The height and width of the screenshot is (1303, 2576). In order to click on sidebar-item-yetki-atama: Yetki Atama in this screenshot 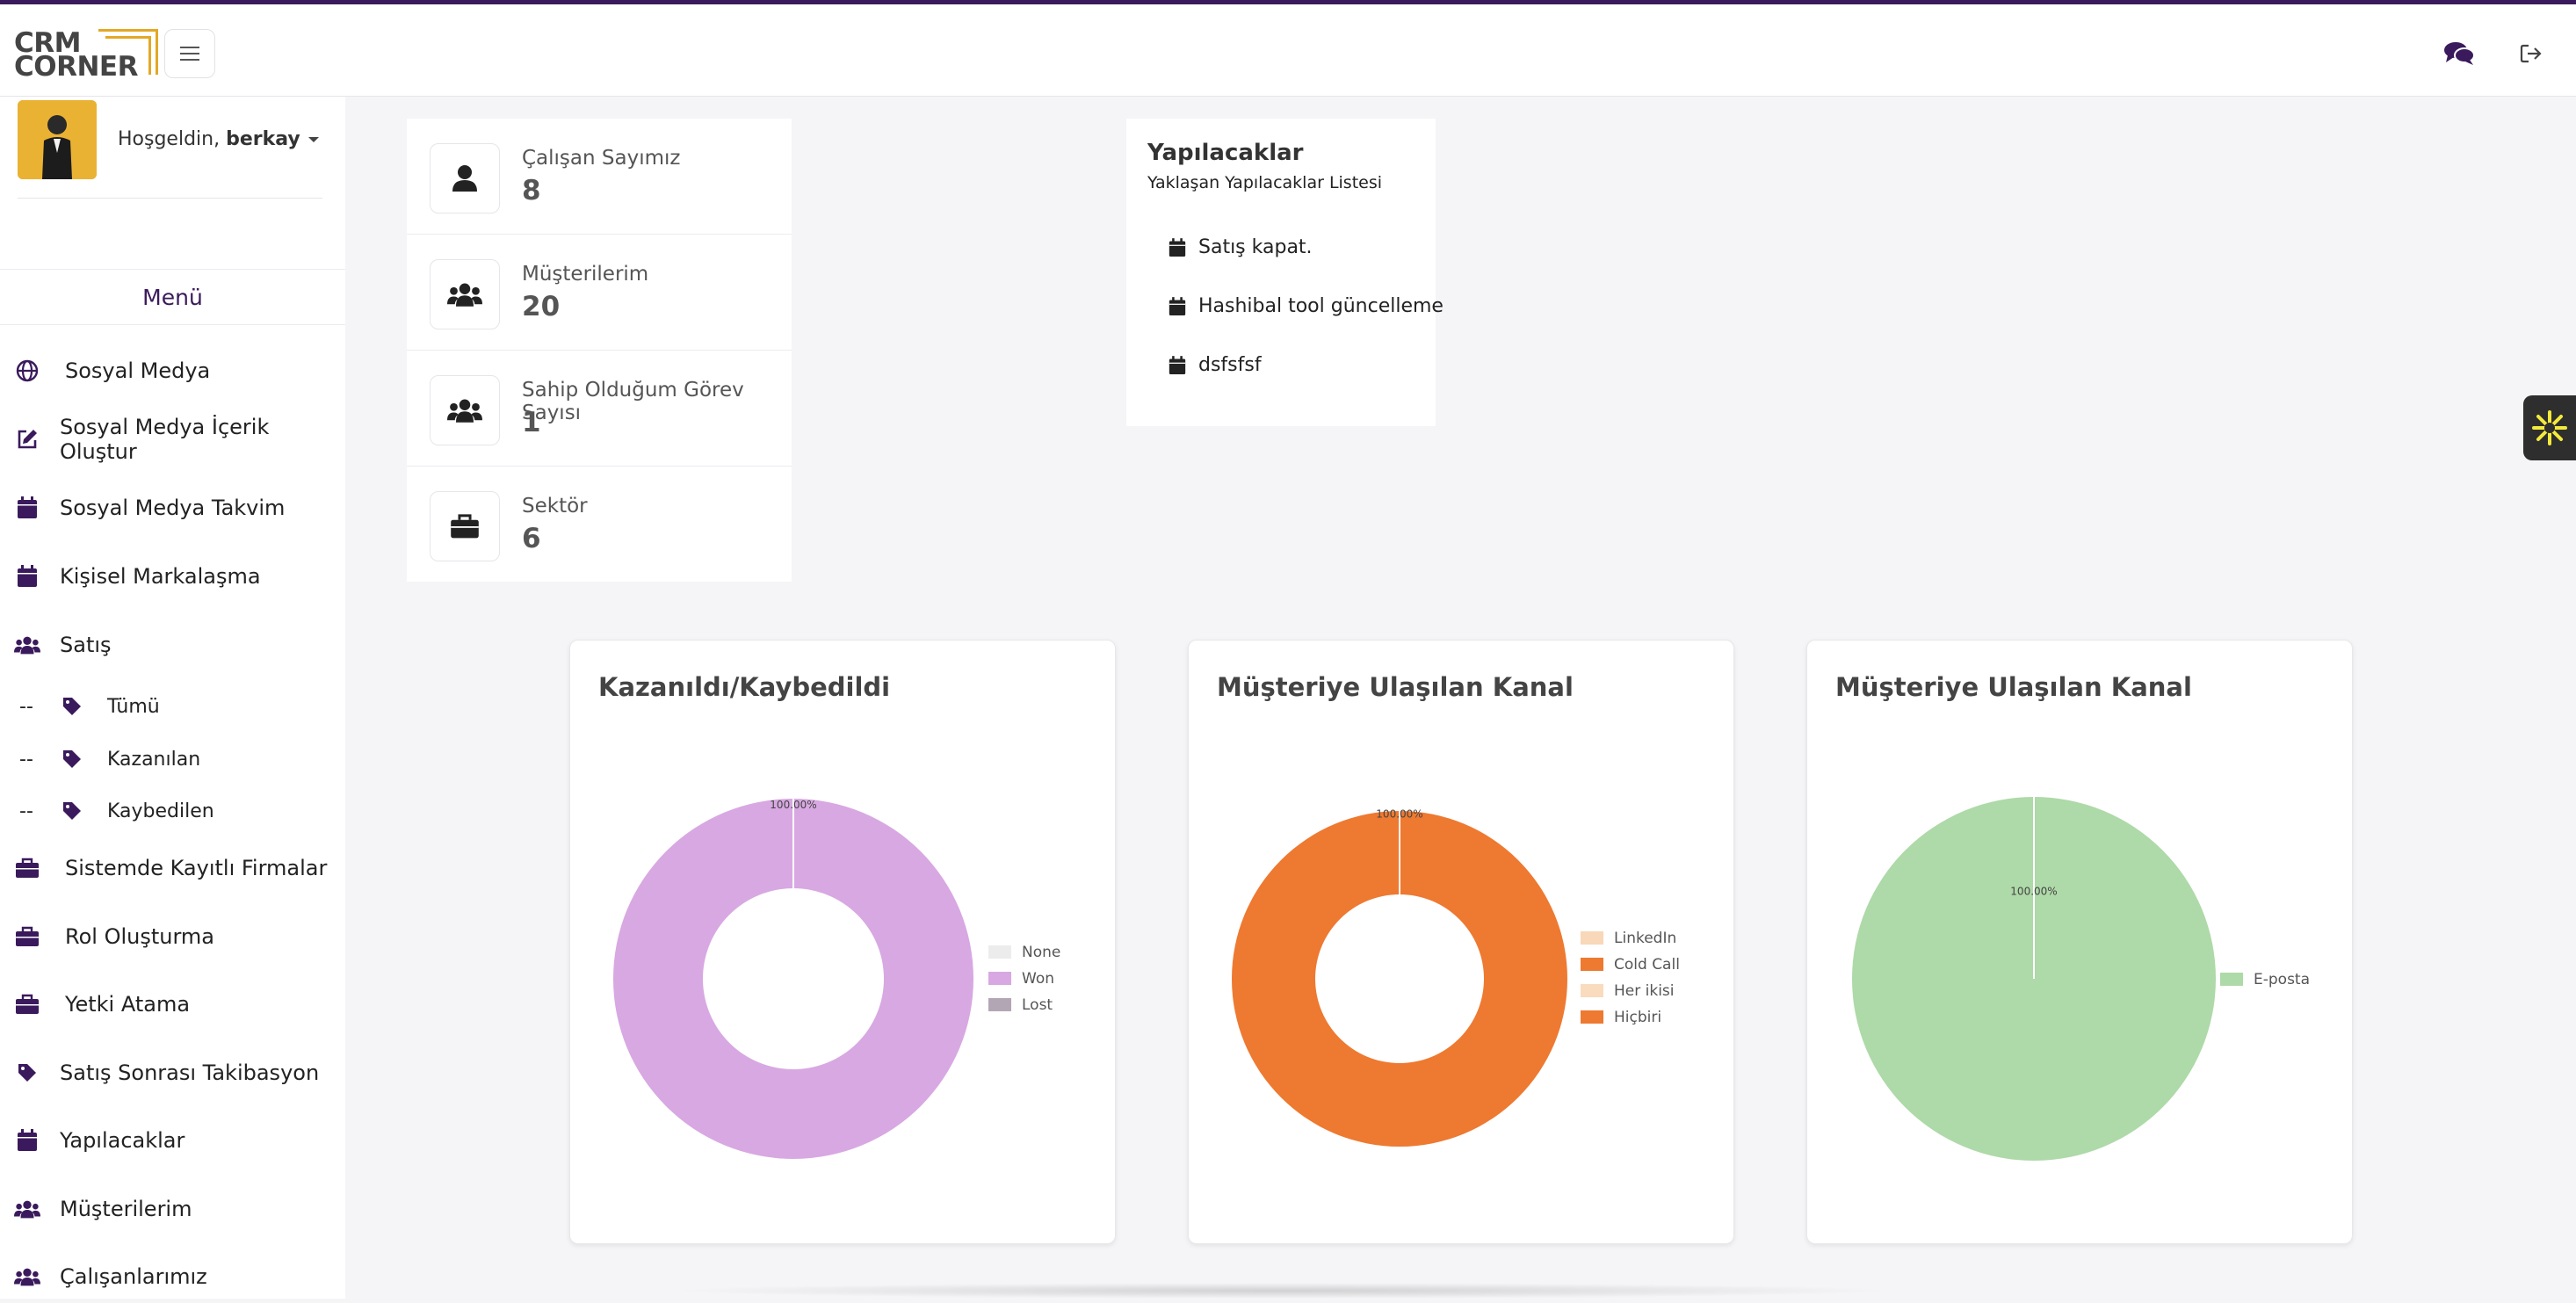, I will do `click(172, 1005)`.